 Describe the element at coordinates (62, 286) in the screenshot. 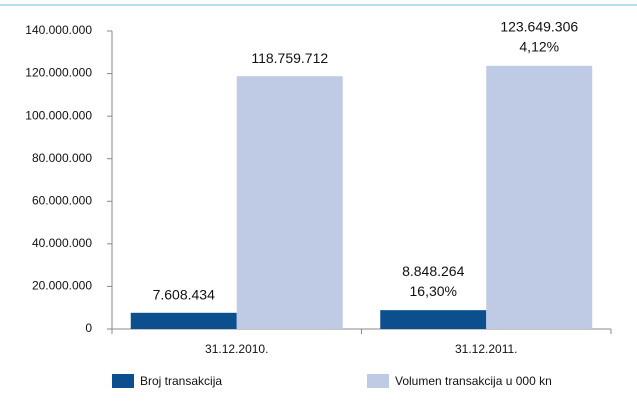

I see `y-tick-label: 20.000.000` at that location.